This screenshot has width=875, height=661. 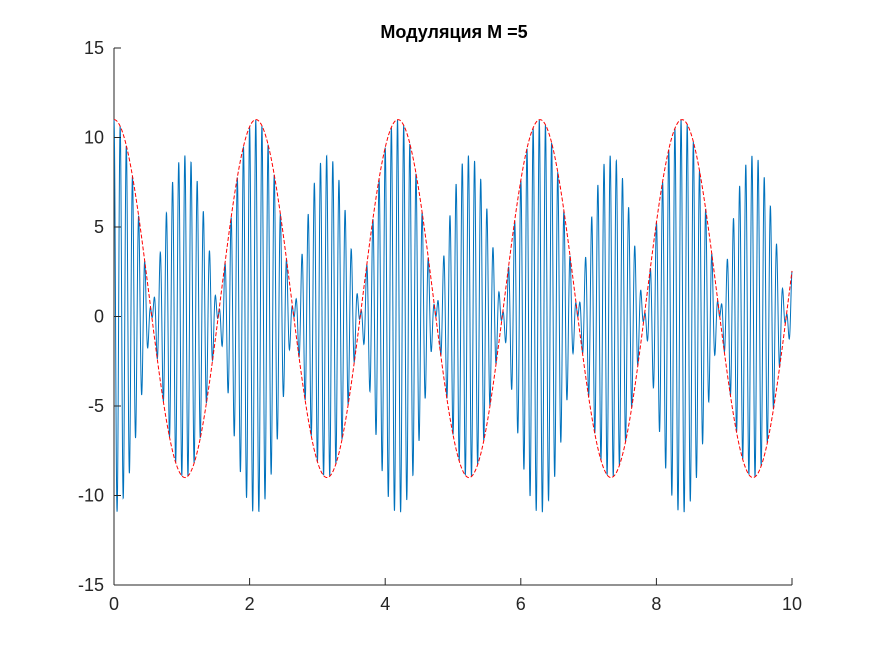 I want to click on x-tick-label: 2, so click(x=250, y=604).